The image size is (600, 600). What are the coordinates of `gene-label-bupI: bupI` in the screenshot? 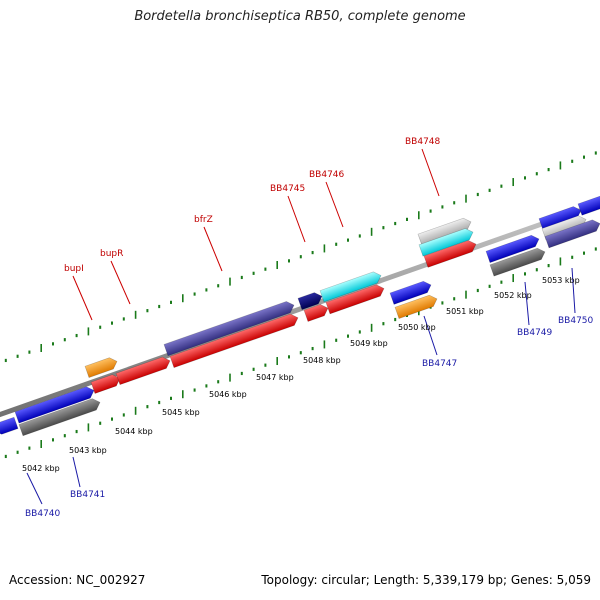 It's located at (74, 269).